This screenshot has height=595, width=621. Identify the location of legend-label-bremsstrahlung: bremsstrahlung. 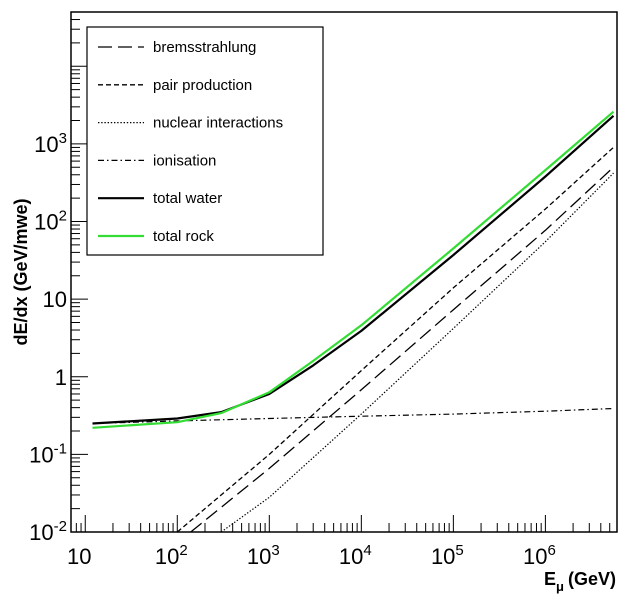
(204, 47).